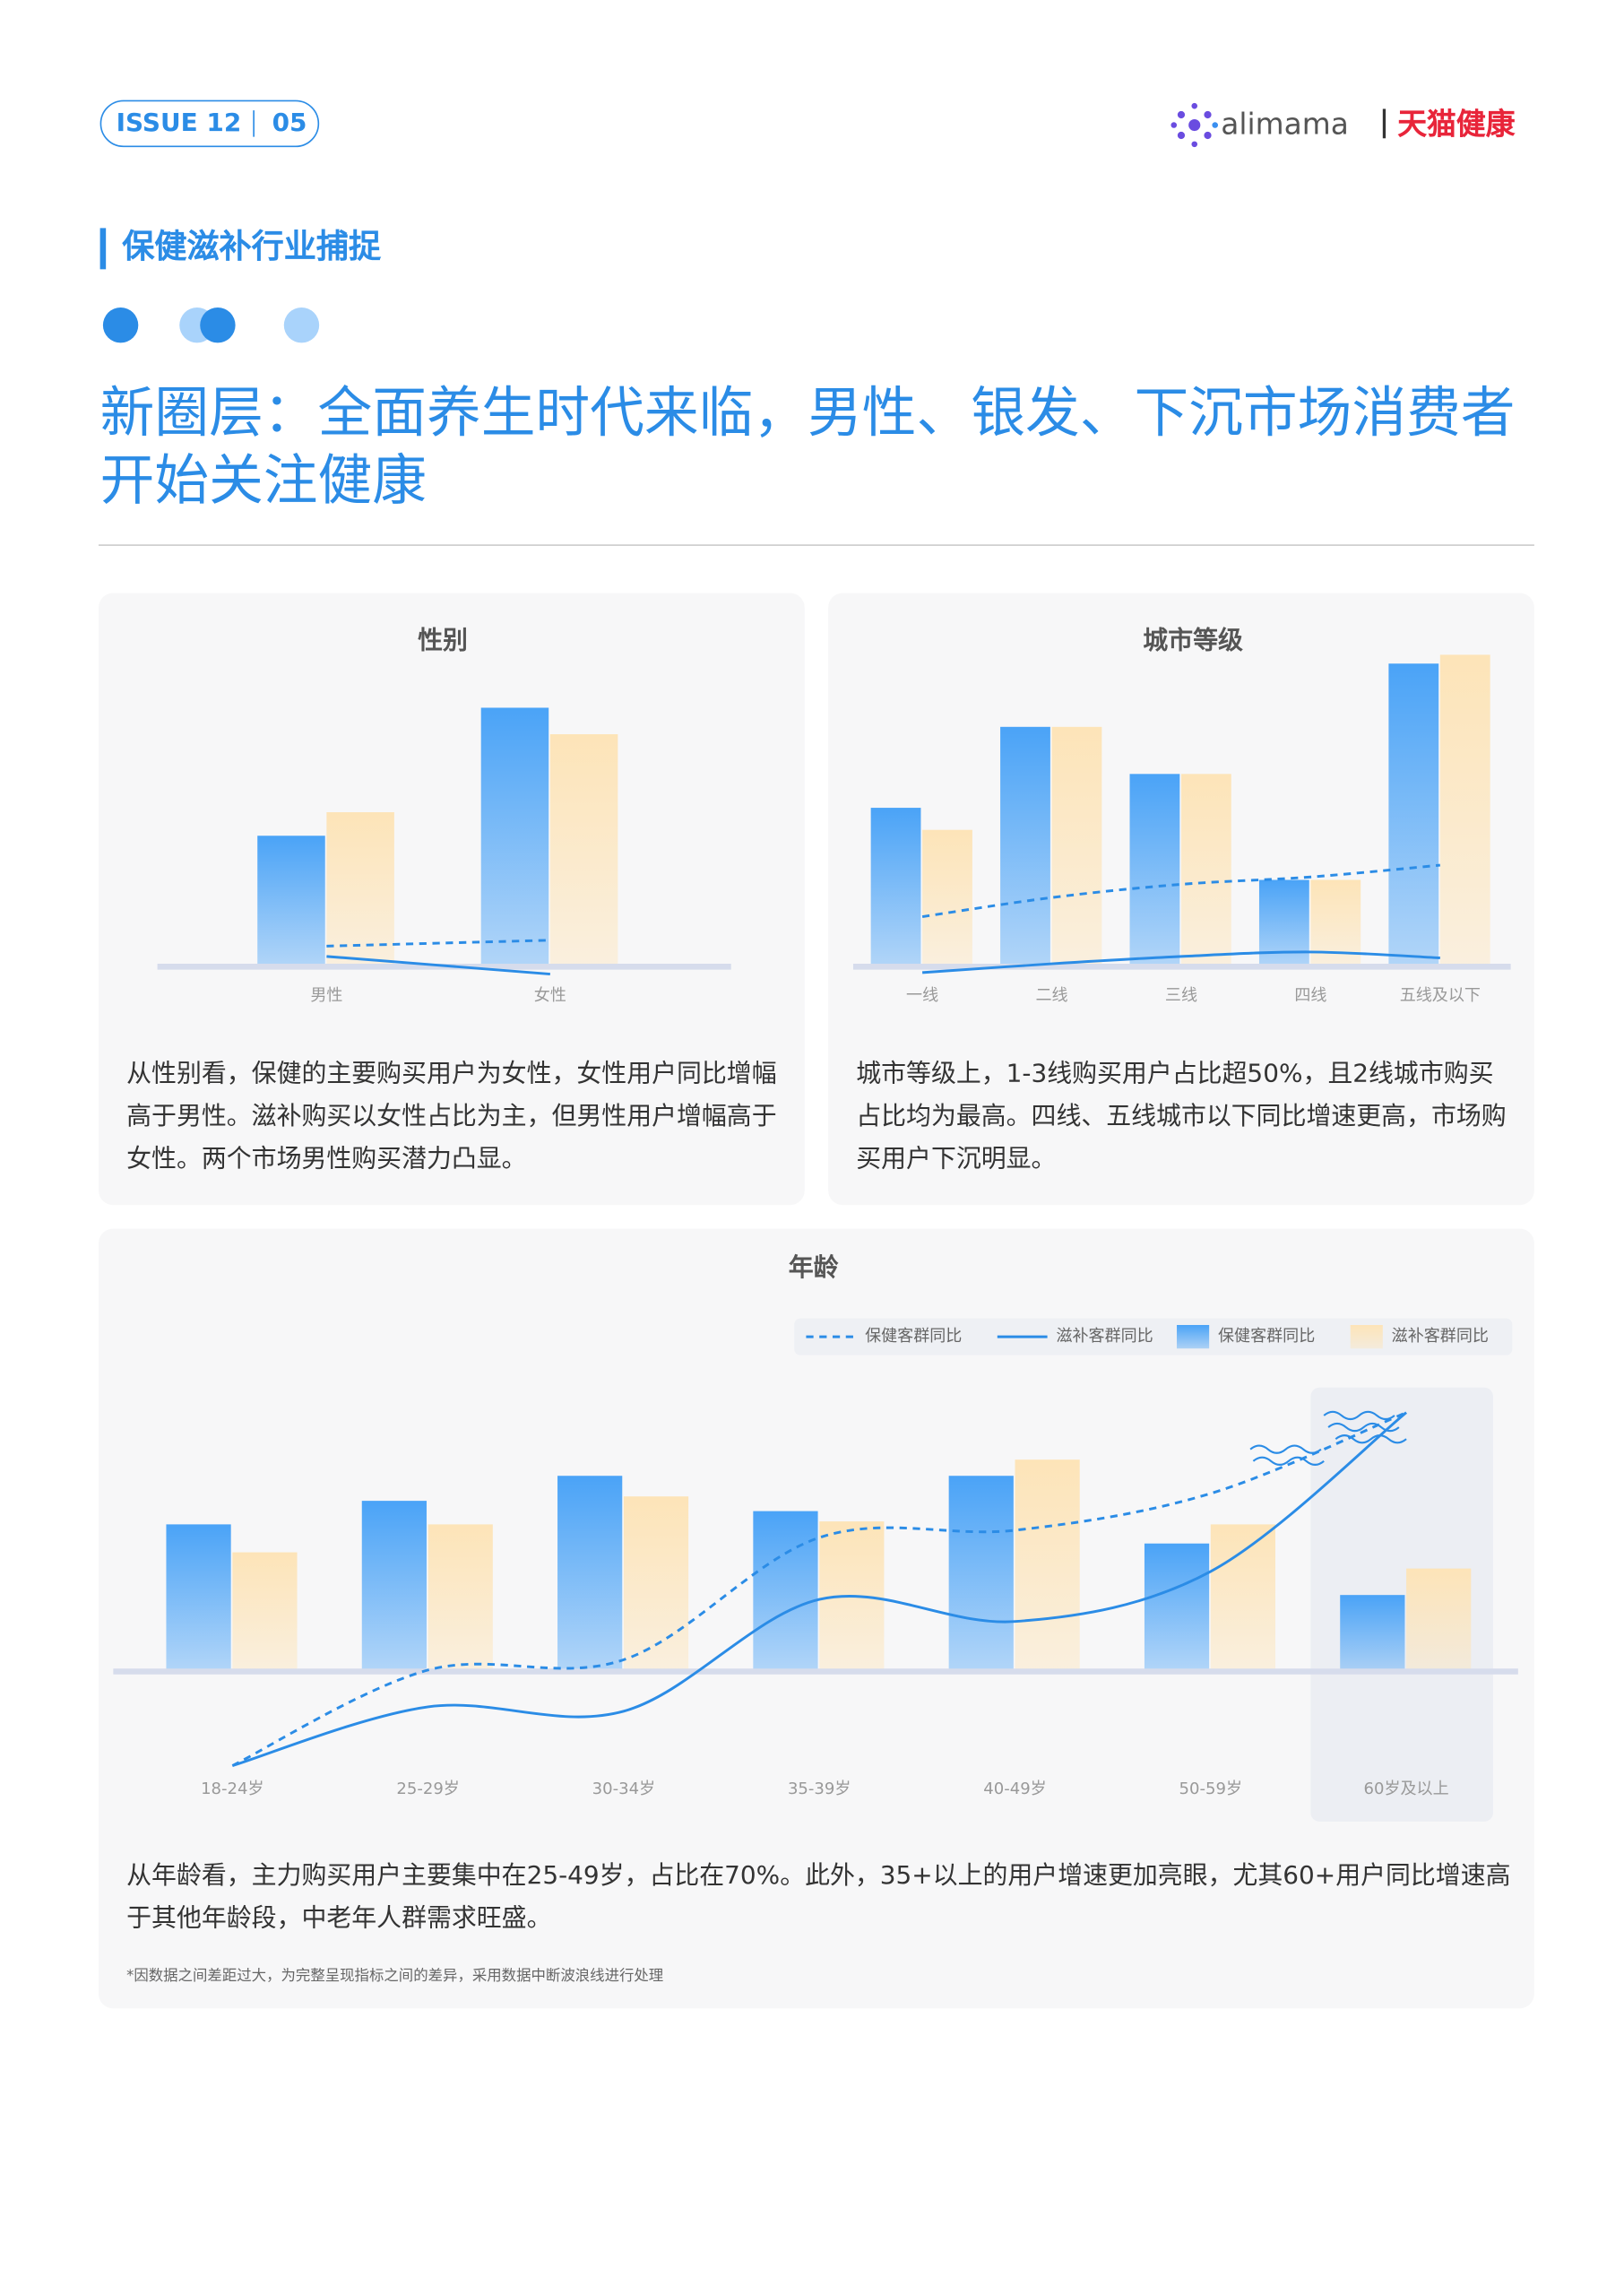 The height and width of the screenshot is (2295, 1624). Describe the element at coordinates (179, 123) in the screenshot. I see `issue: ISSUE 12` at that location.